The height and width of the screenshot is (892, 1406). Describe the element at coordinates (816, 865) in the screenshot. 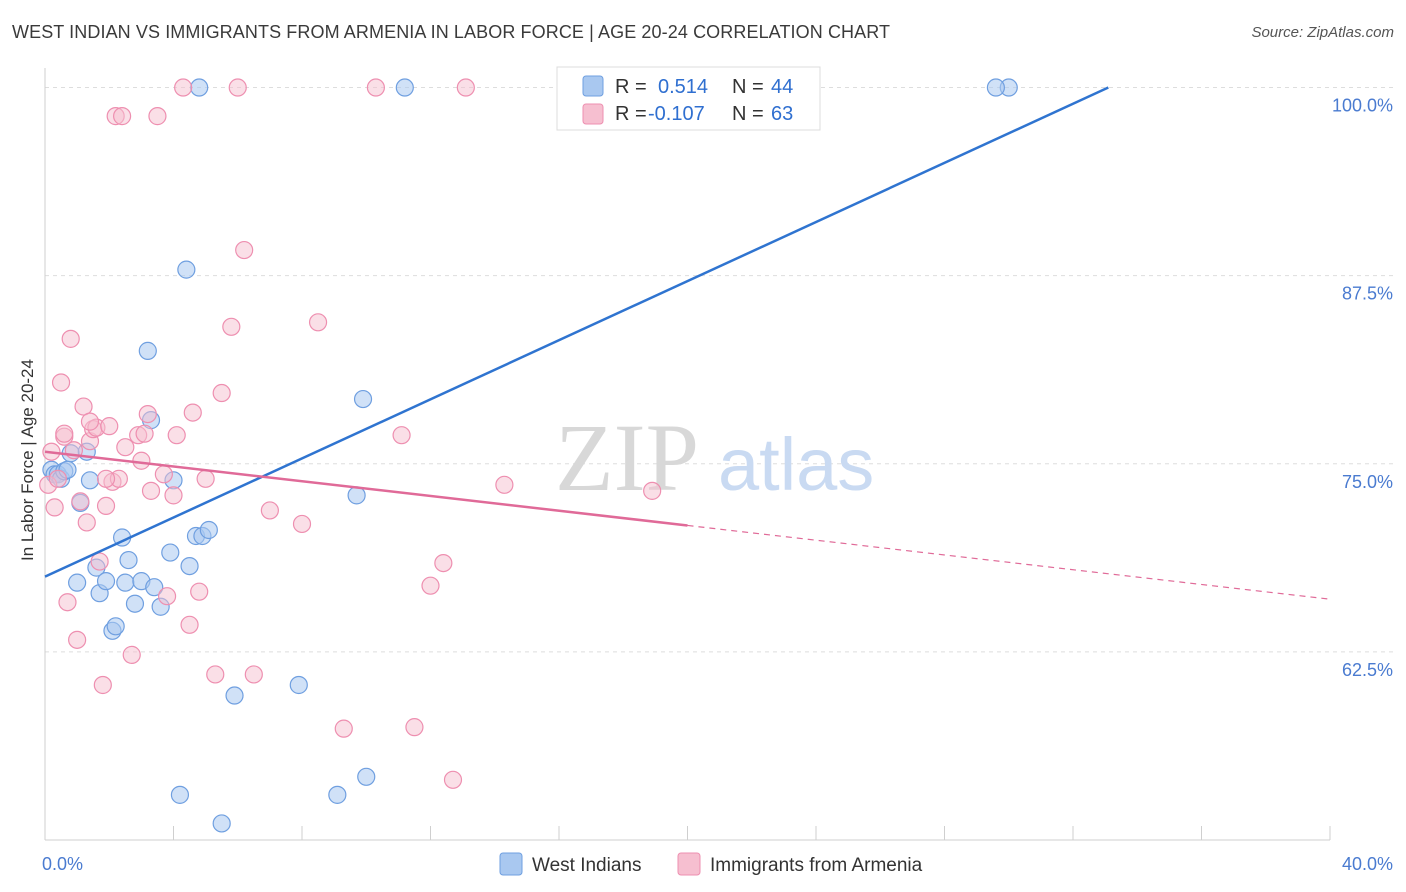

I see `bottom-legend-label-pink: Immigrants from Armenia` at that location.